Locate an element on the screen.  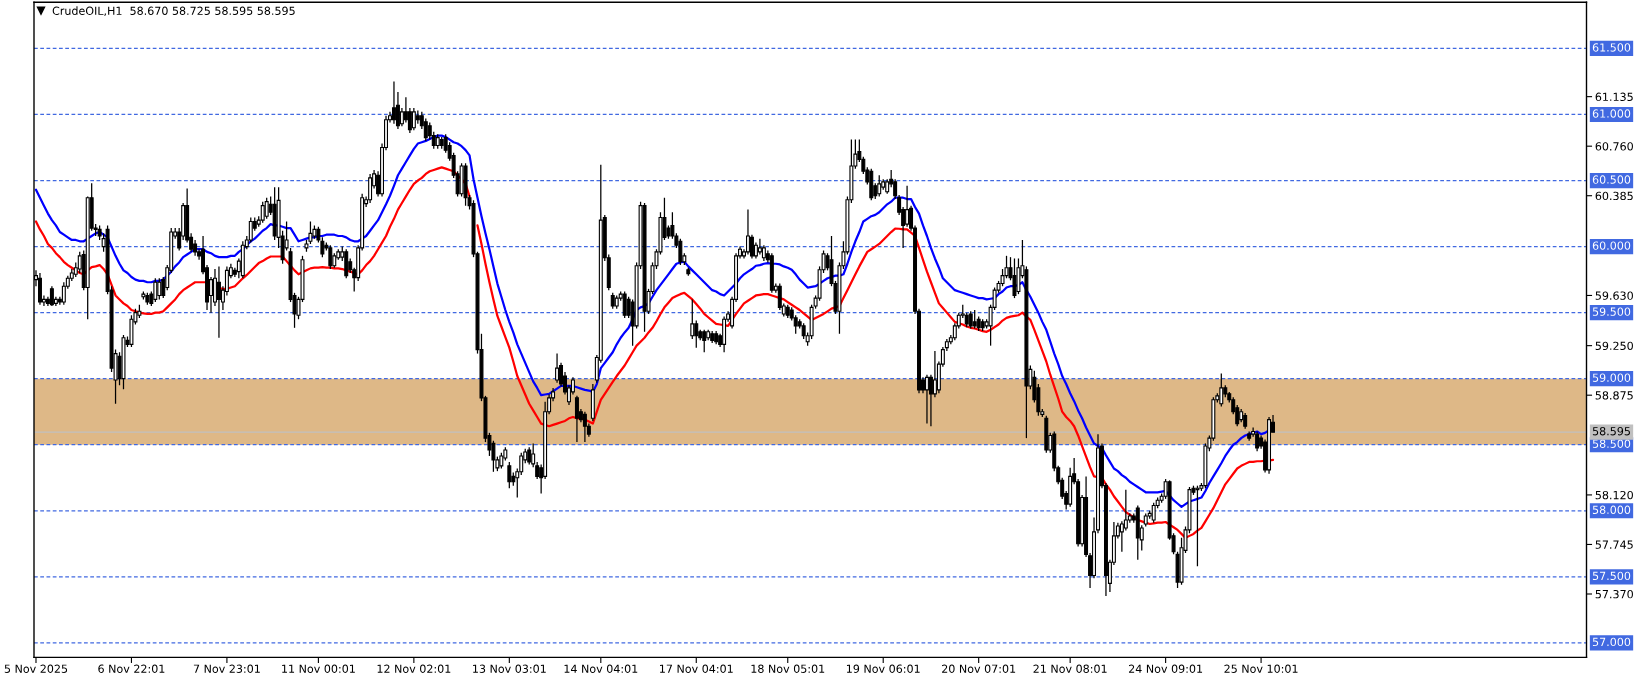
ref-line-label: 61.000 is located at coordinates (1611, 113).